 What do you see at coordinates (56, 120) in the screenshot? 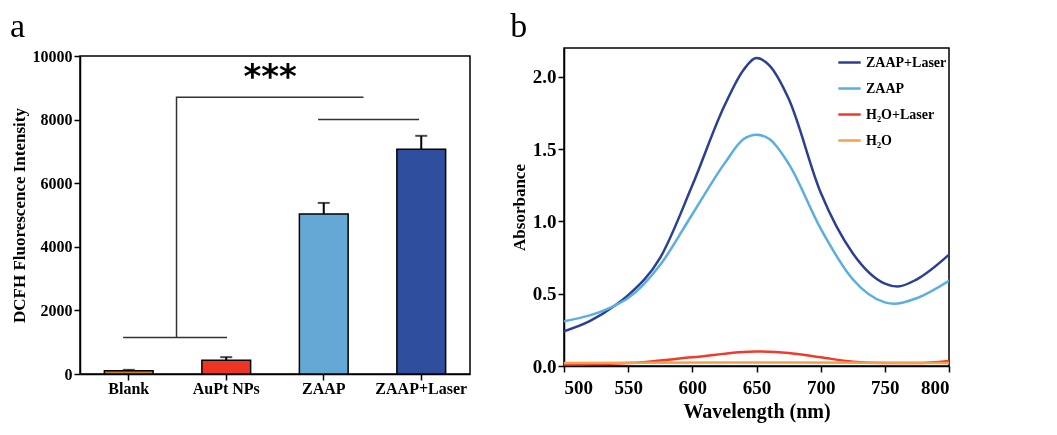
I see `y-tick-label: 8000` at bounding box center [56, 120].